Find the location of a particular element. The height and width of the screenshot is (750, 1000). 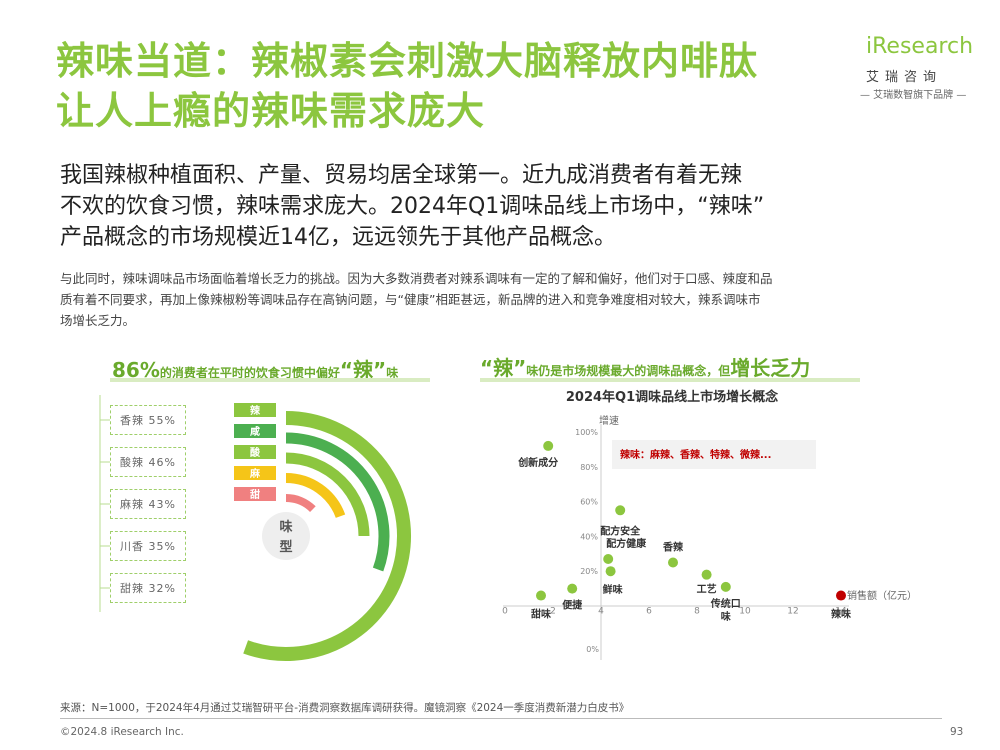

radial-label-2: 咸 is located at coordinates (255, 431).